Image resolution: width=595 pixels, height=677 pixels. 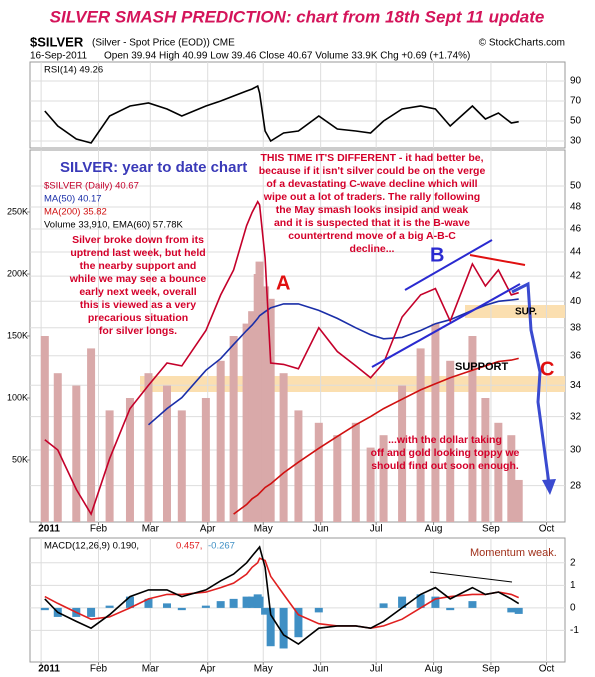 What do you see at coordinates (372, 210) in the screenshot?
I see `note-line: the May smash looks insipid and weak` at bounding box center [372, 210].